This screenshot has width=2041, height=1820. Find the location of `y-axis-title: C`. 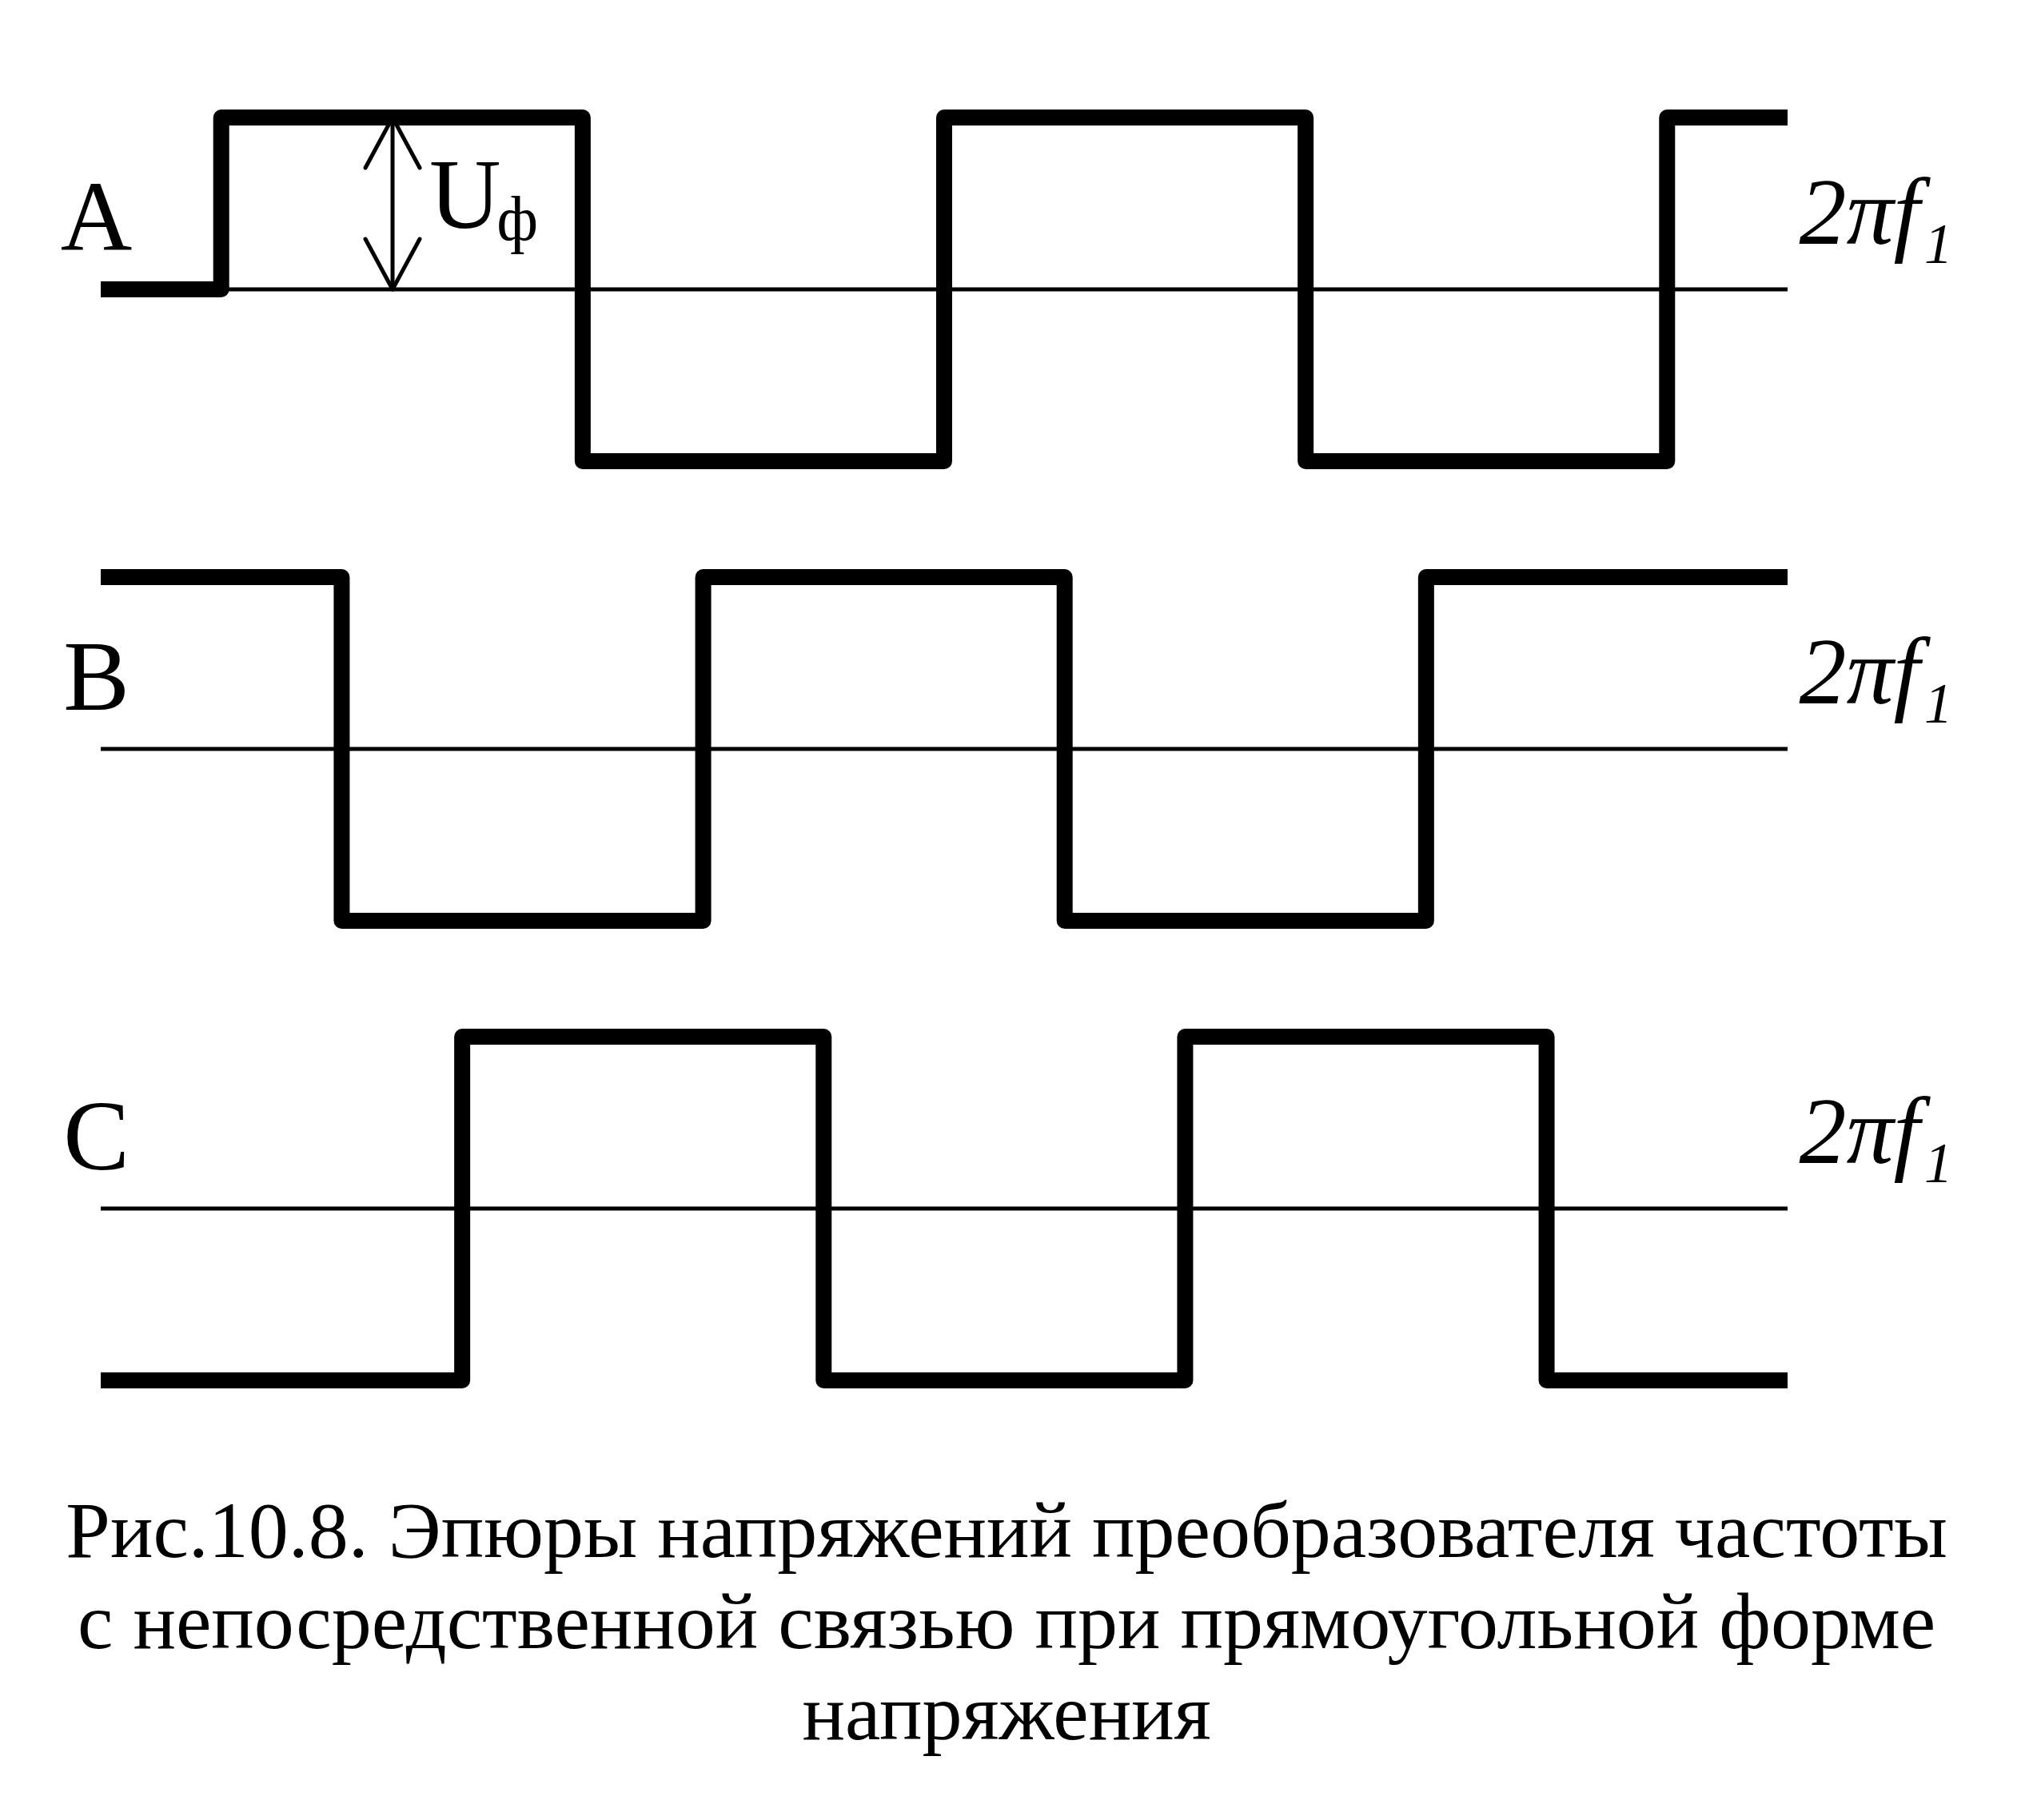

y-axis-title: C is located at coordinates (96, 1136).